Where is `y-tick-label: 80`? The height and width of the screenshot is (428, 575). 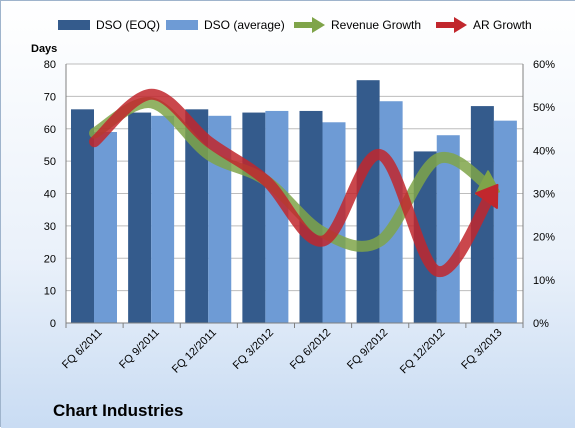 y-tick-label: 80 is located at coordinates (50, 65).